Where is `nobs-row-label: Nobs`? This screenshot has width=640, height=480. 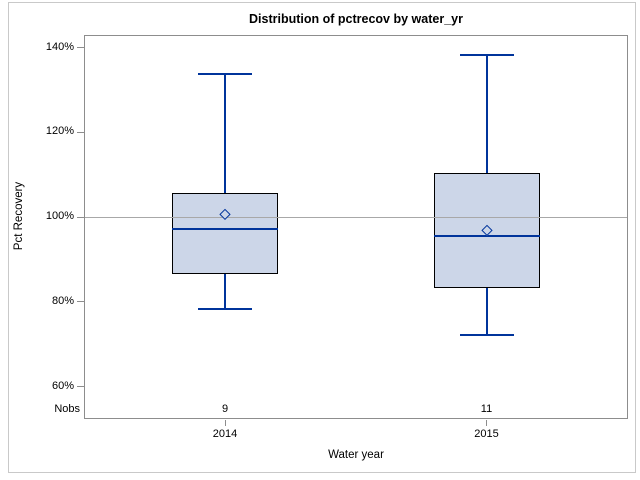 nobs-row-label: Nobs is located at coordinates (67, 409).